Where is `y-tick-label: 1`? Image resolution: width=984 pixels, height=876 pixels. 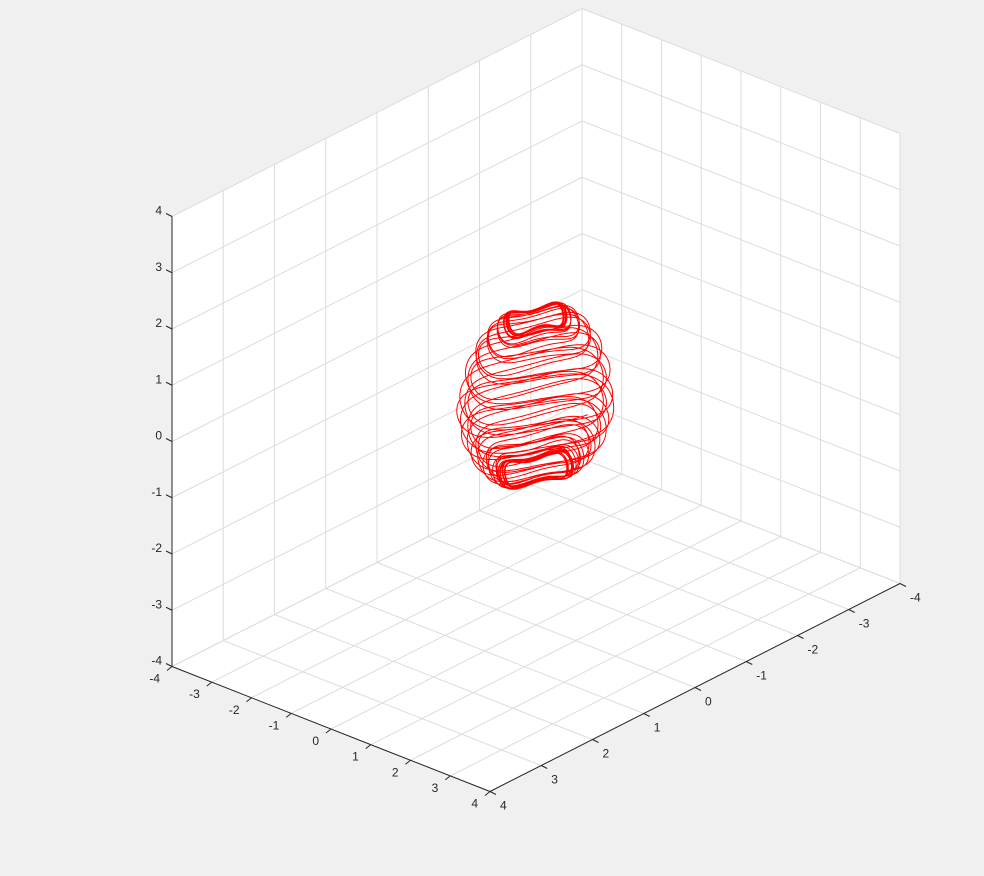 y-tick-label: 1 is located at coordinates (657, 728).